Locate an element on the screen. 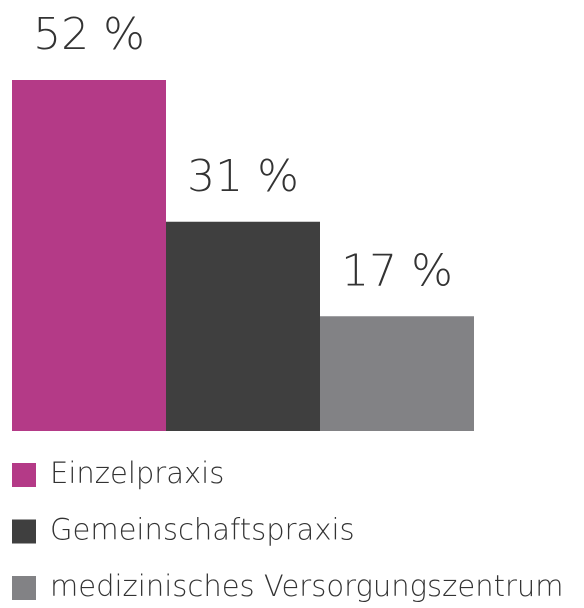  value-label: 17 % is located at coordinates (397, 270).